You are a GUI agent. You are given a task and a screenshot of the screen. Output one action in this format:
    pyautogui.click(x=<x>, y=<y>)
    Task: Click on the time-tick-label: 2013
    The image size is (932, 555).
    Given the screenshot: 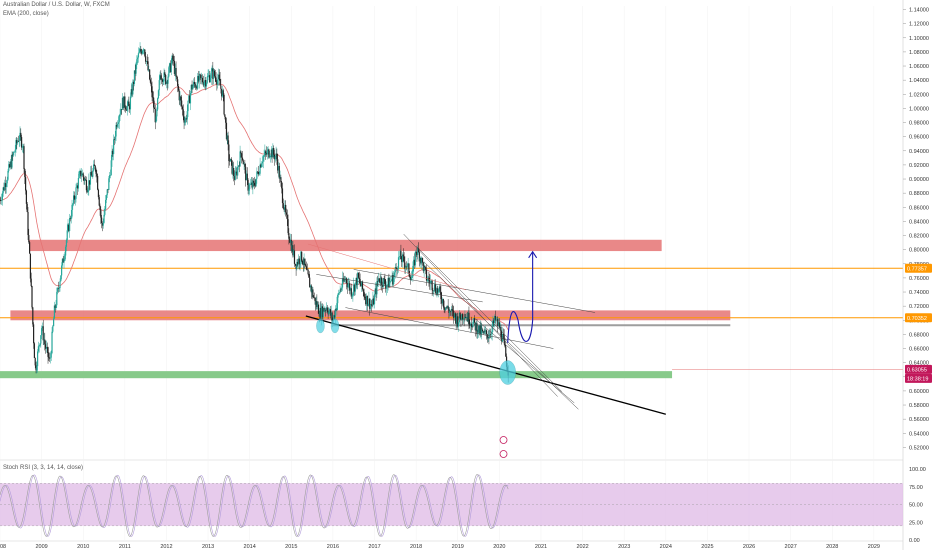 What is the action you would take?
    pyautogui.click(x=208, y=547)
    